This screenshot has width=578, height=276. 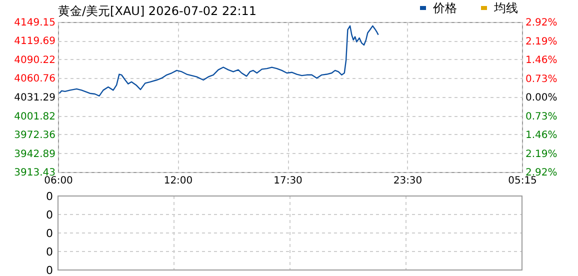 I want to click on x-tick-label: 12:00, so click(x=178, y=181).